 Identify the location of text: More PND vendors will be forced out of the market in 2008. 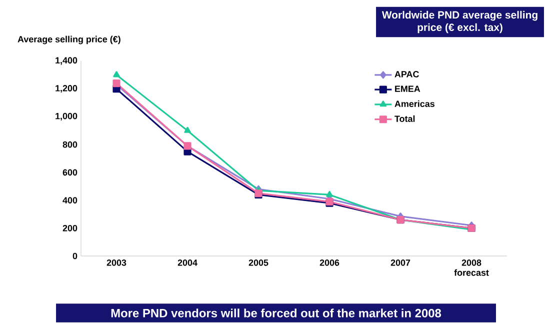
(276, 313).